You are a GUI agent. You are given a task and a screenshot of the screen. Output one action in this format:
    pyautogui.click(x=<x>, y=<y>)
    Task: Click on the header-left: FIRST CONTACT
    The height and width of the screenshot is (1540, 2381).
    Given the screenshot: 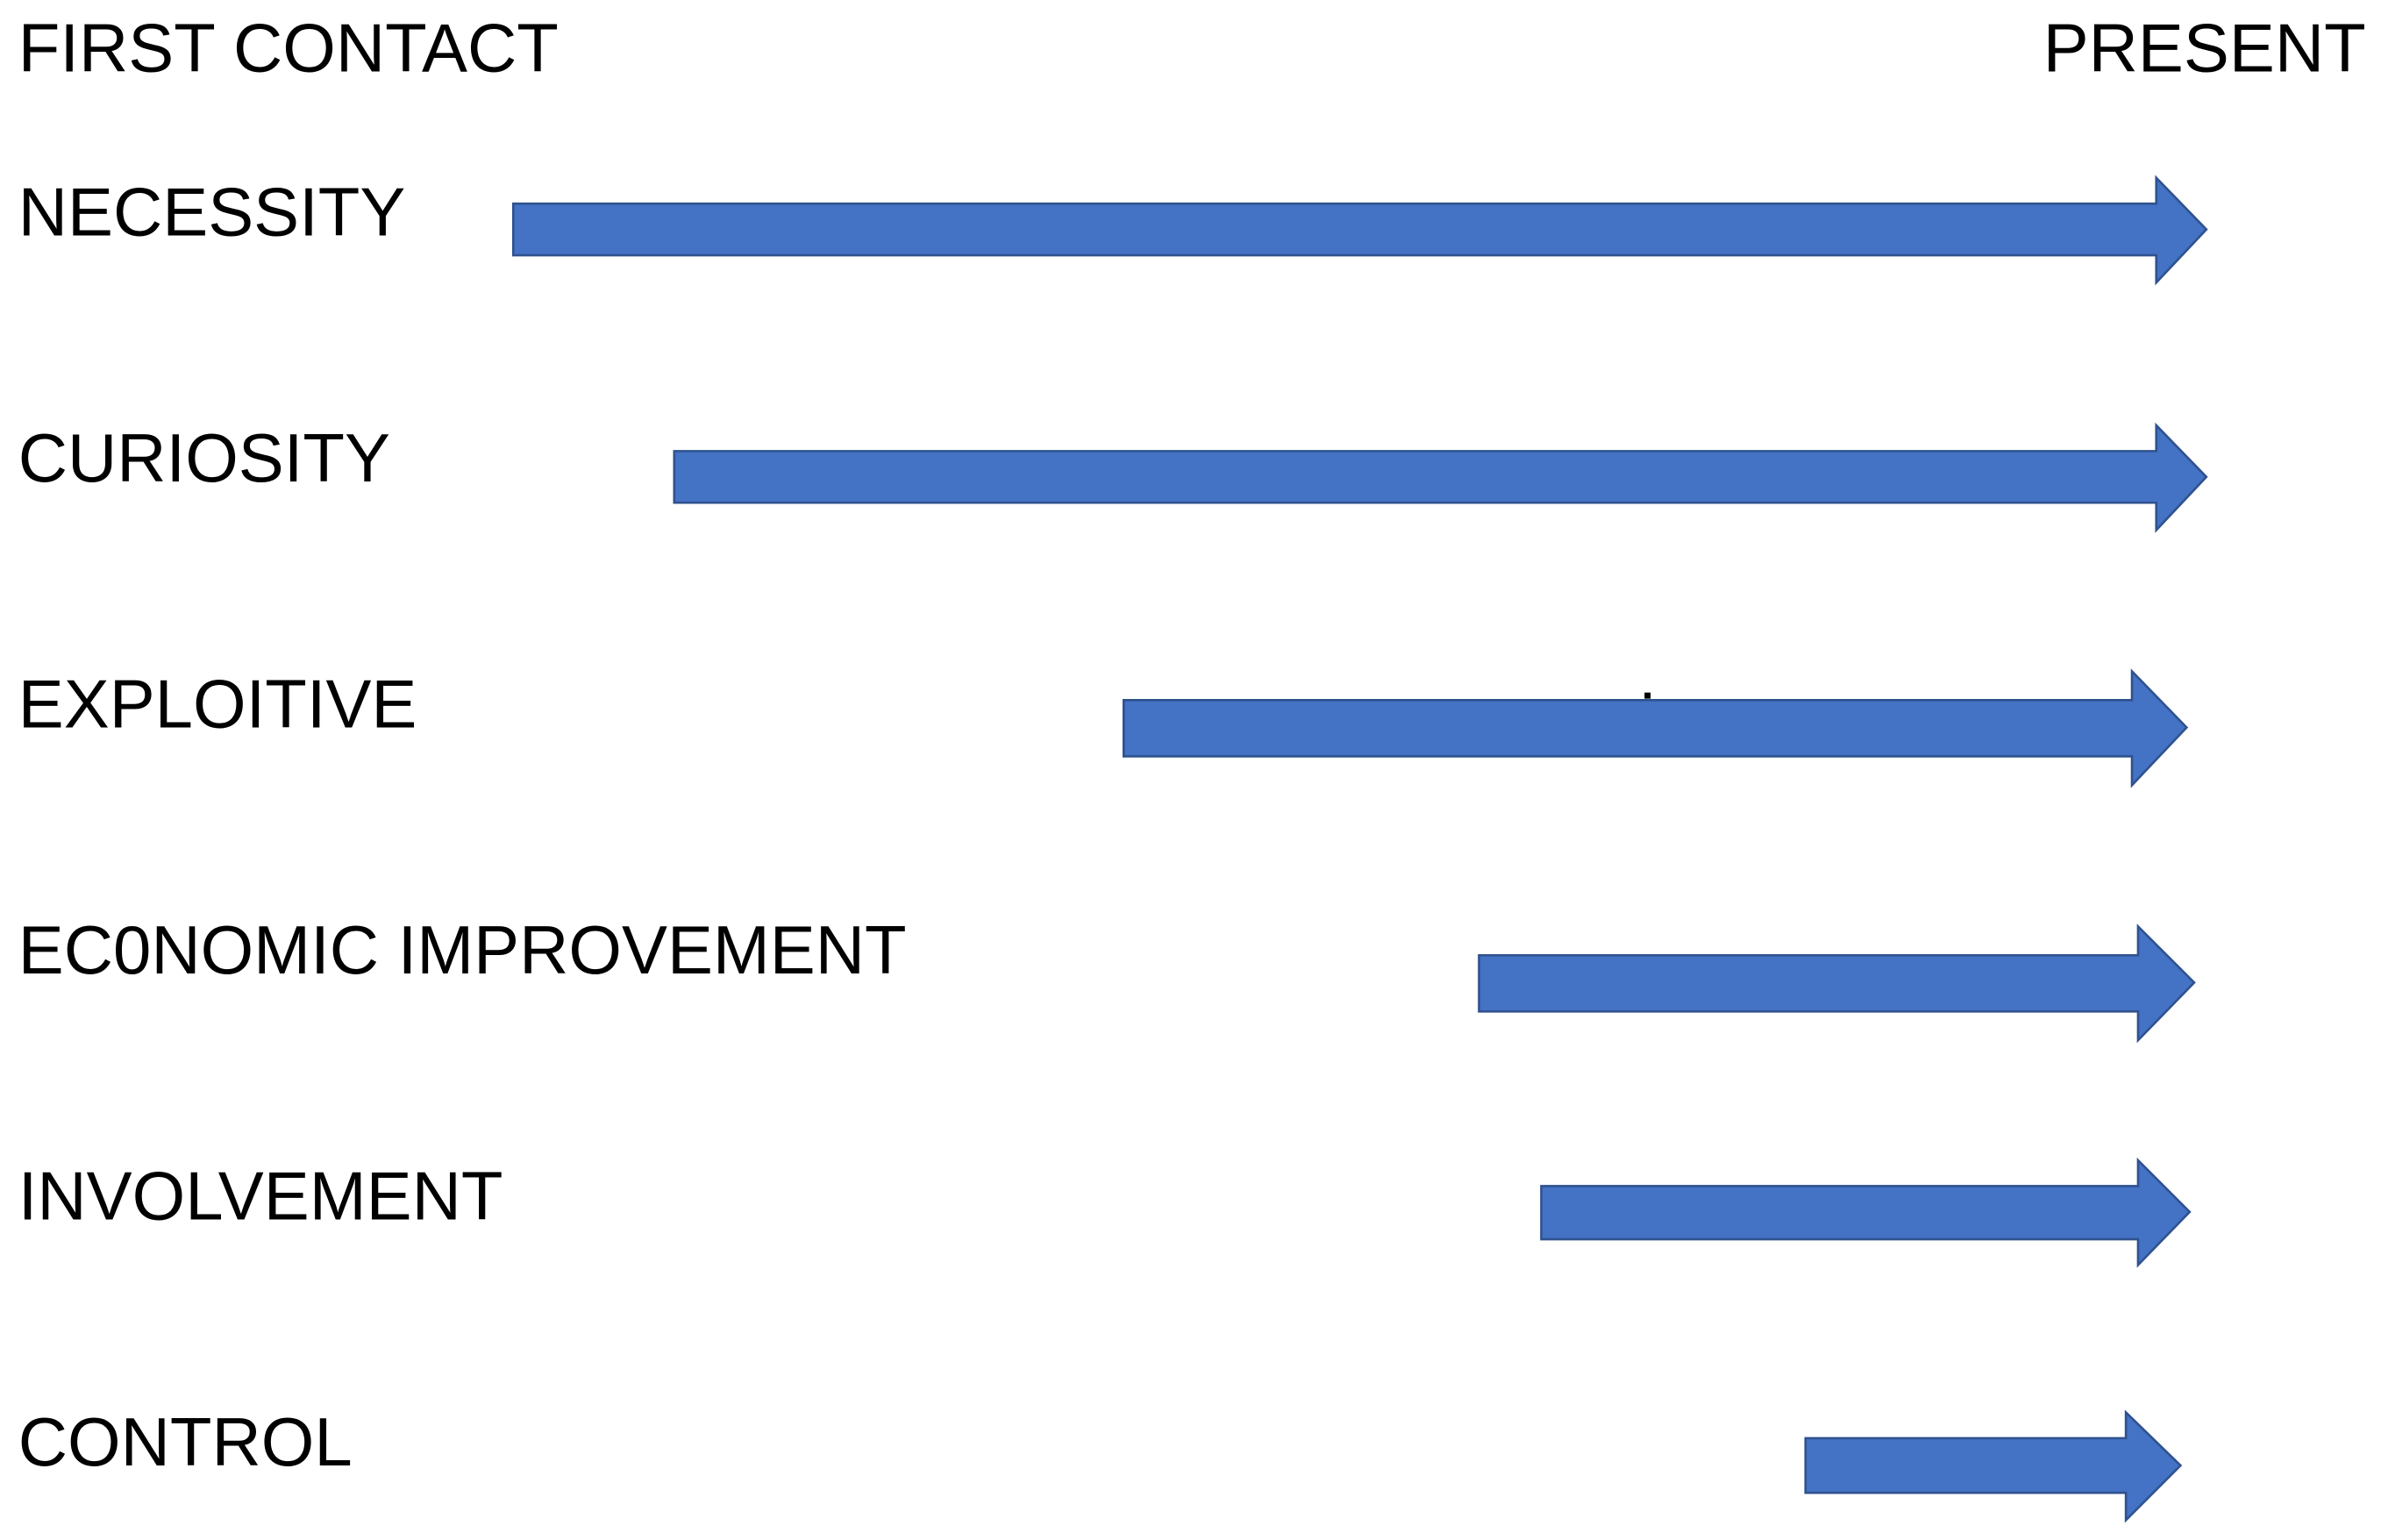 What is the action you would take?
    pyautogui.click(x=288, y=49)
    